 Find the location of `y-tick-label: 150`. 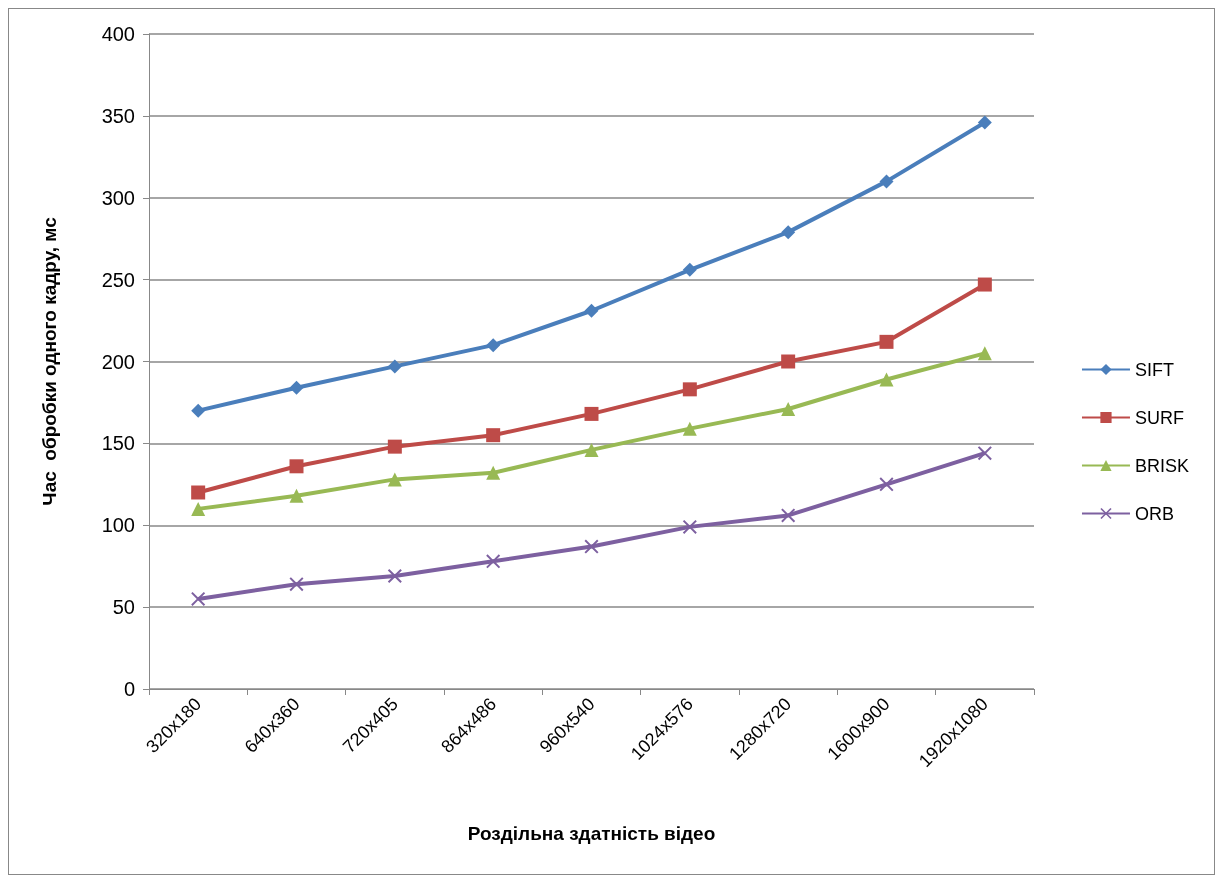

y-tick-label: 150 is located at coordinates (118, 443).